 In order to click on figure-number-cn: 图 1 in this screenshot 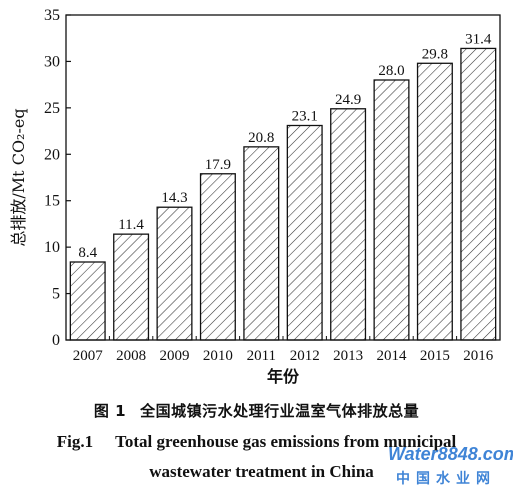, I will do `click(110, 411)`.